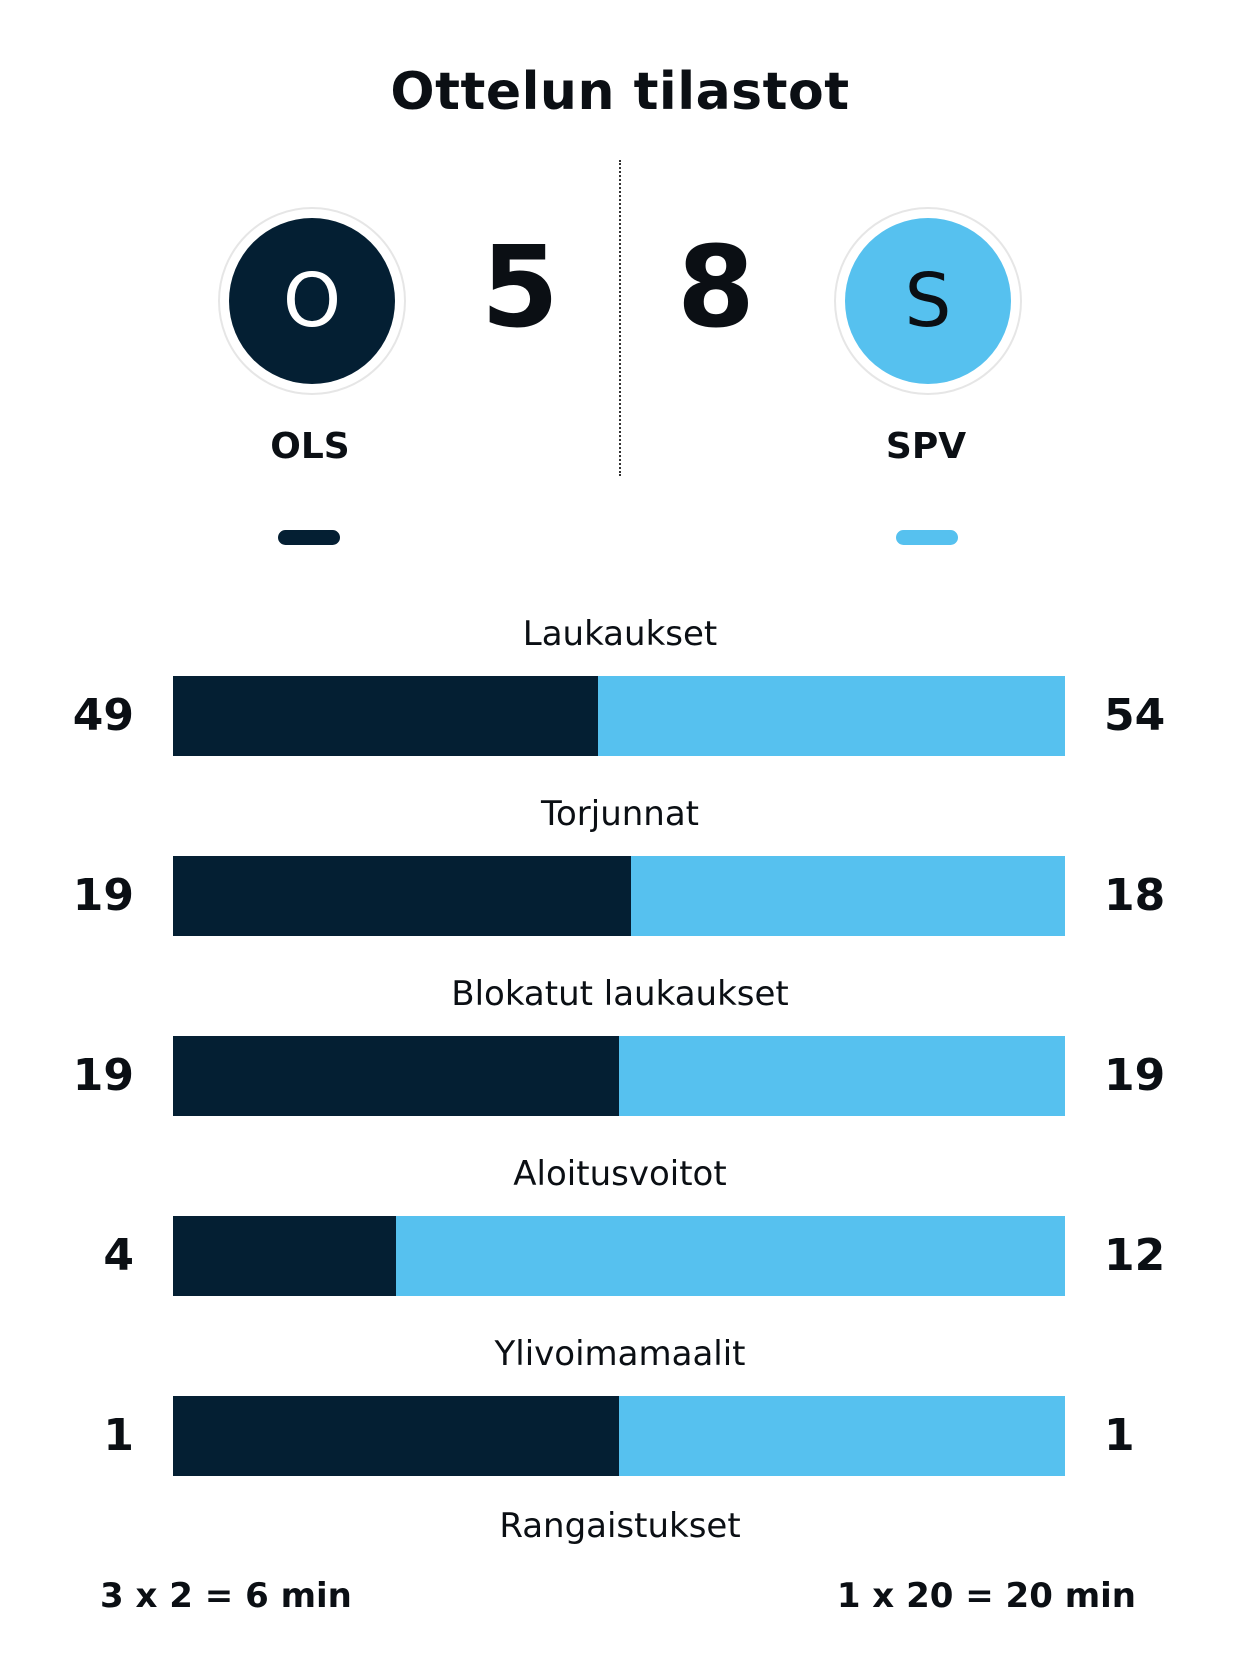  I want to click on away-team-logo: S, so click(928, 301).